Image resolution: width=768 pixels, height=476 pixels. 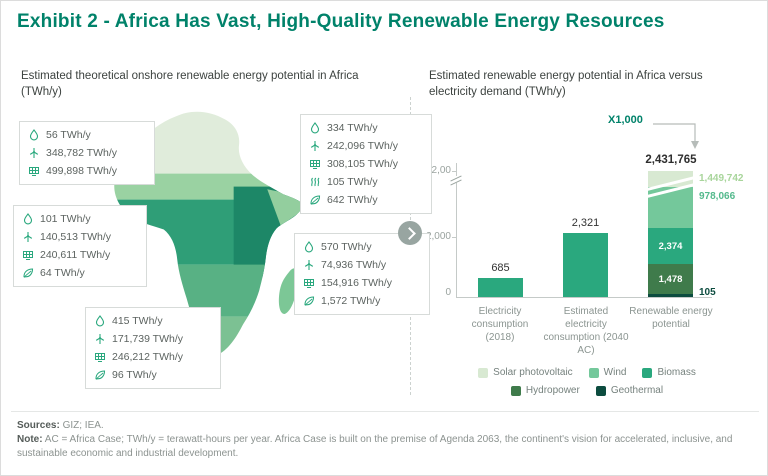 I want to click on legend-item: Wind, so click(x=607, y=372).